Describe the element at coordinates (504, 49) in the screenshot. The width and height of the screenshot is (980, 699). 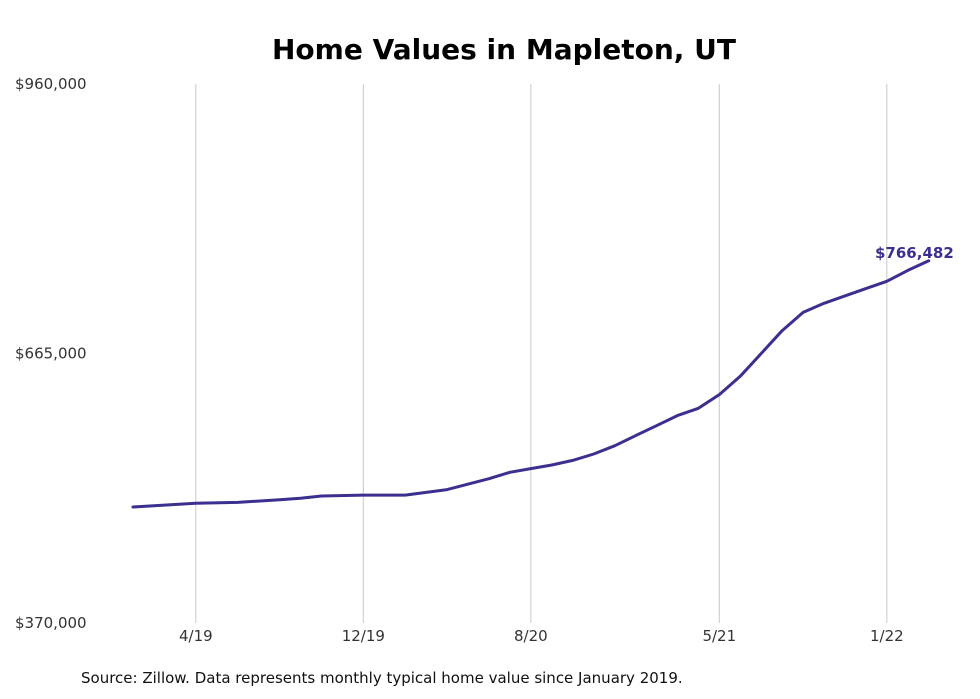
I see `chart-title: Home Values in Mapleton, UT` at that location.